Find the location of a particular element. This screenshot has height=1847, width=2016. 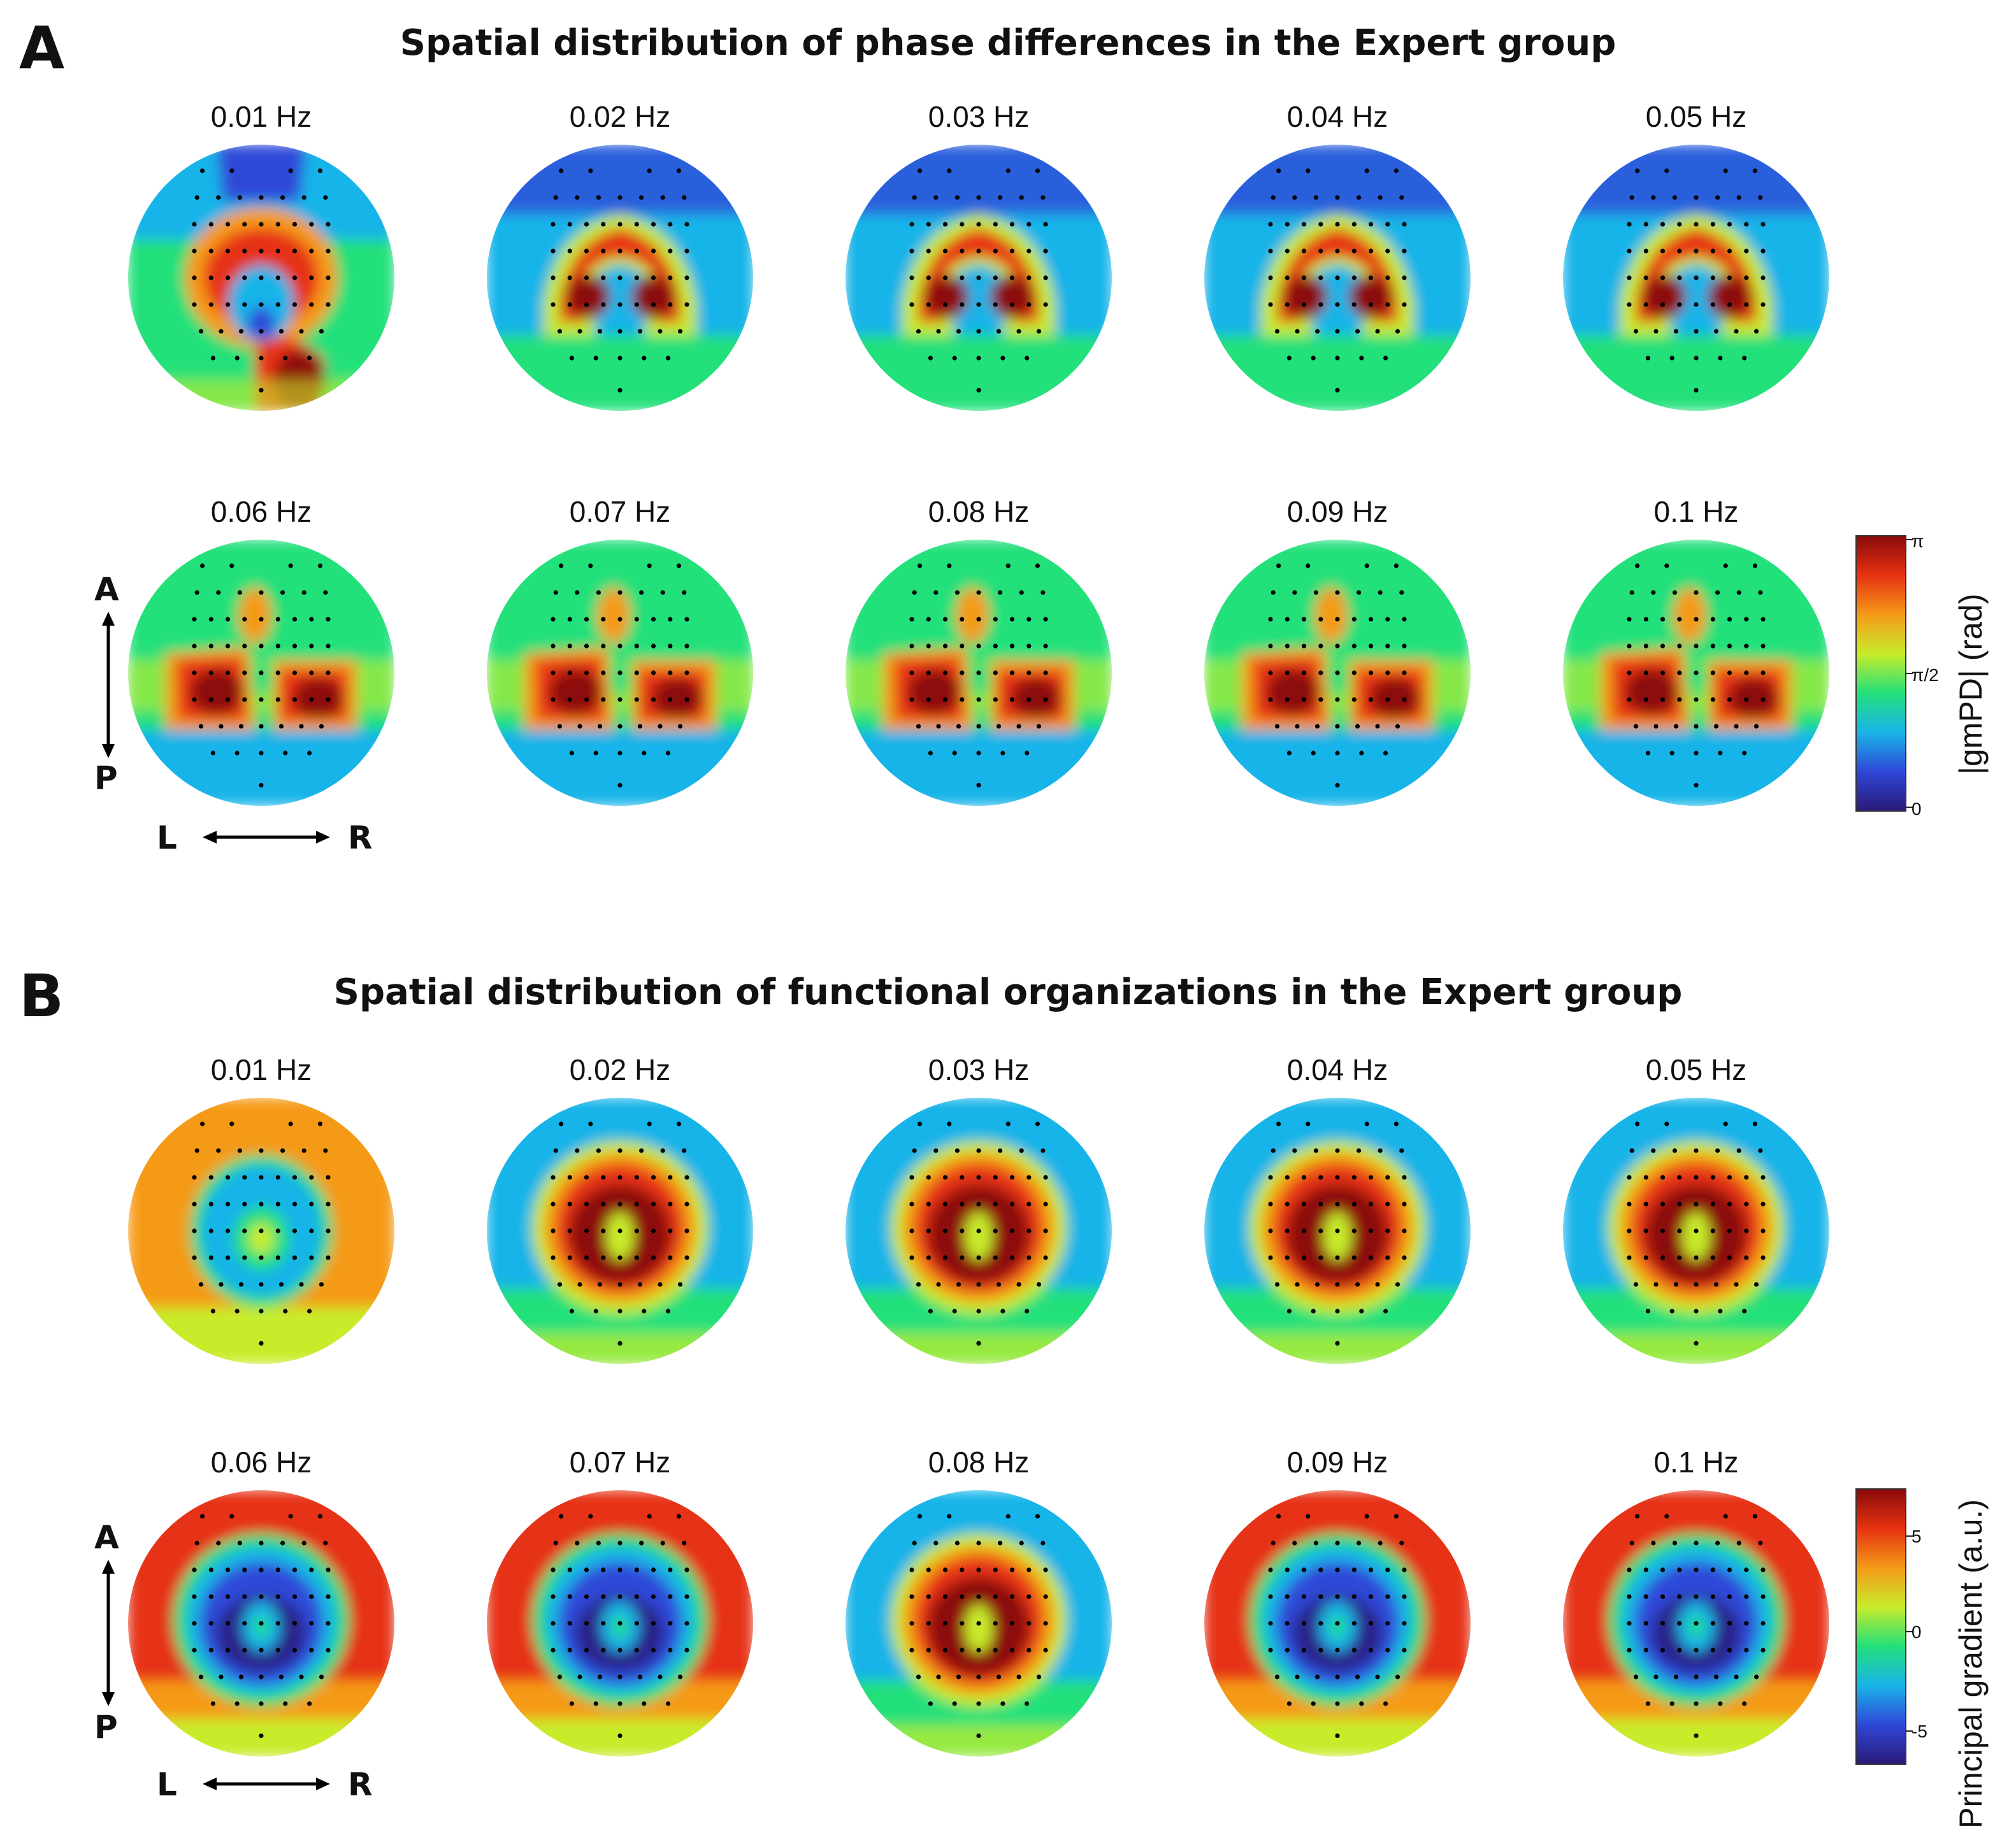

orientation-anterior-label-b: A is located at coordinates (106, 1538).